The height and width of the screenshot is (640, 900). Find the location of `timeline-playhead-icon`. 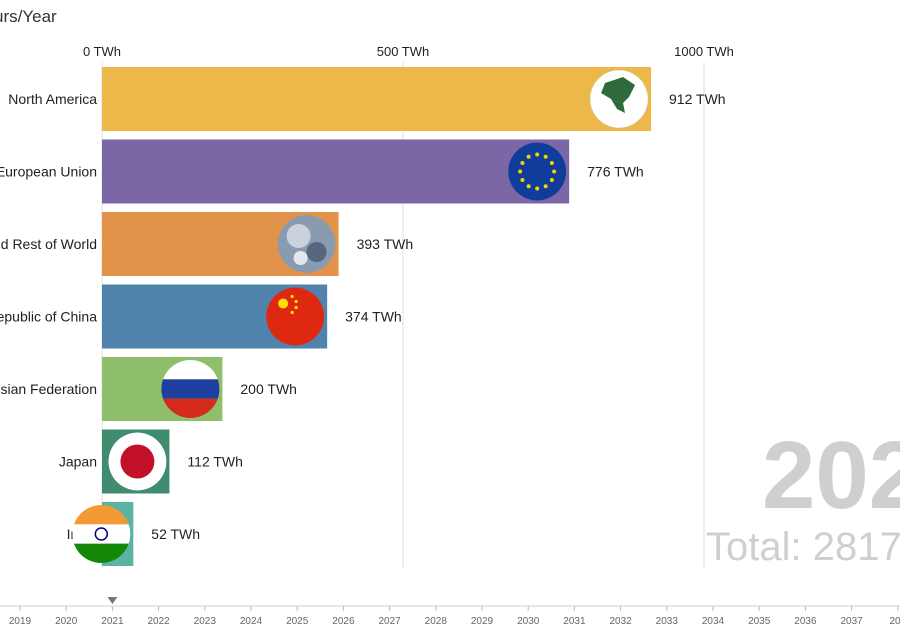

timeline-playhead-icon is located at coordinates (112, 600).